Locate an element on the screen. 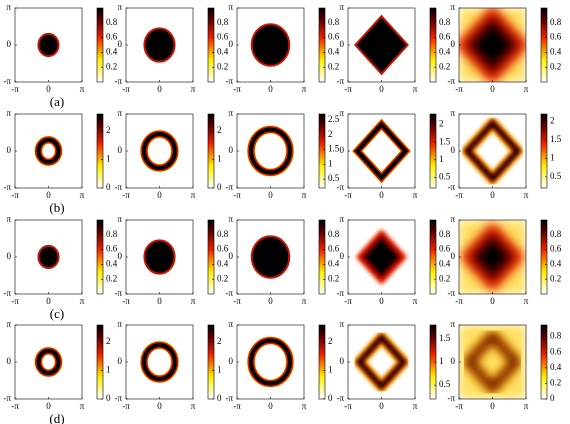  colorbar-tick-label: 0 is located at coordinates (108, 398).